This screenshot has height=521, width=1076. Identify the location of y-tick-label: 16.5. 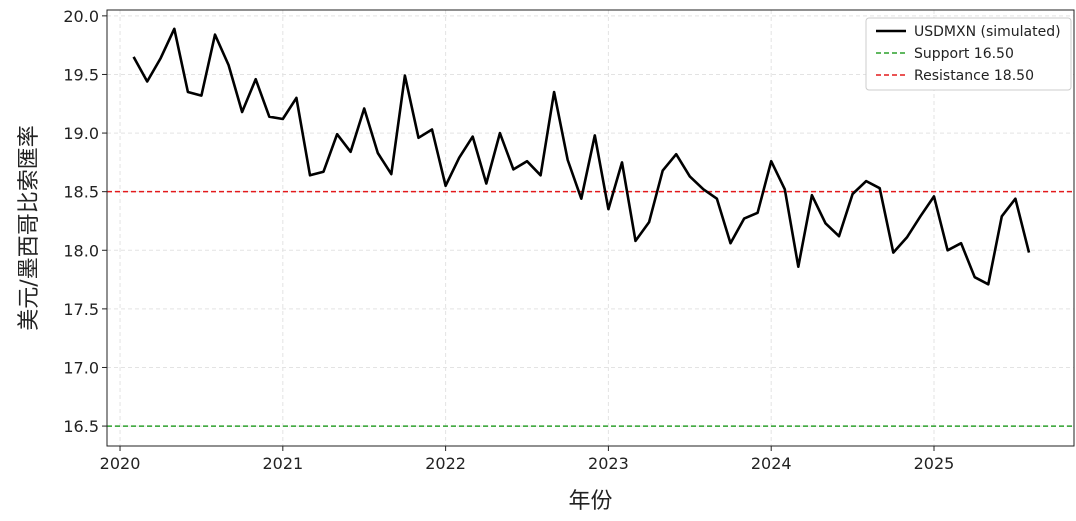
(81, 426).